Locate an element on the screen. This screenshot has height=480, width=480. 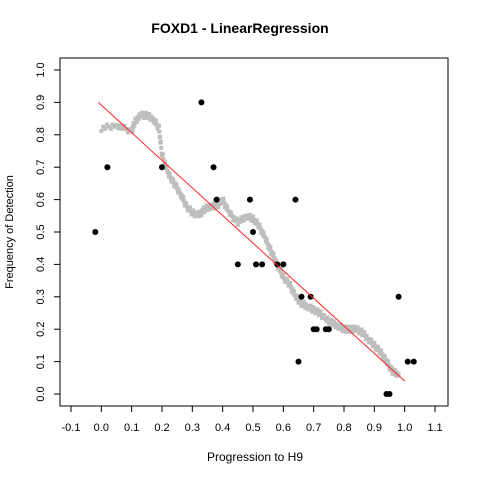
x-tick-label: 0.5 is located at coordinates (252, 428).